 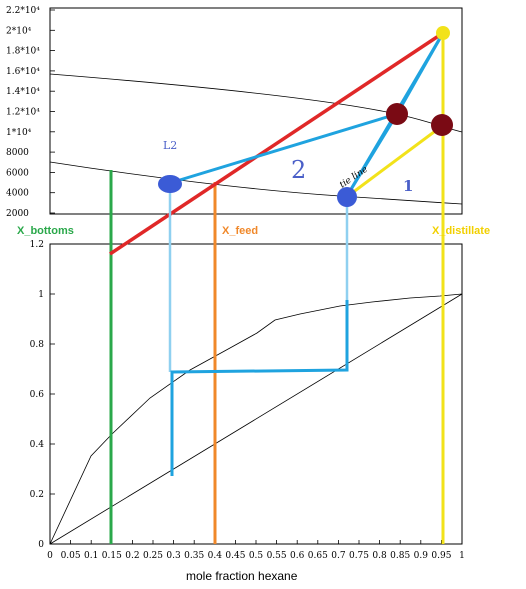 What do you see at coordinates (441, 556) in the screenshot?
I see `bottom-x-tick-label: 0.95` at bounding box center [441, 556].